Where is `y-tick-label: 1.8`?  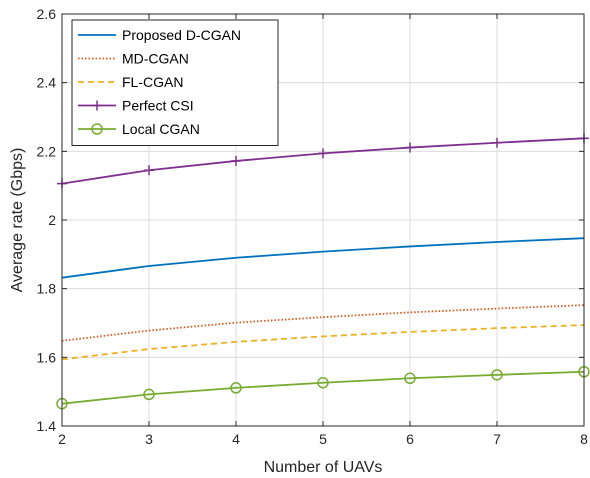
y-tick-label: 1.8 is located at coordinates (47, 289).